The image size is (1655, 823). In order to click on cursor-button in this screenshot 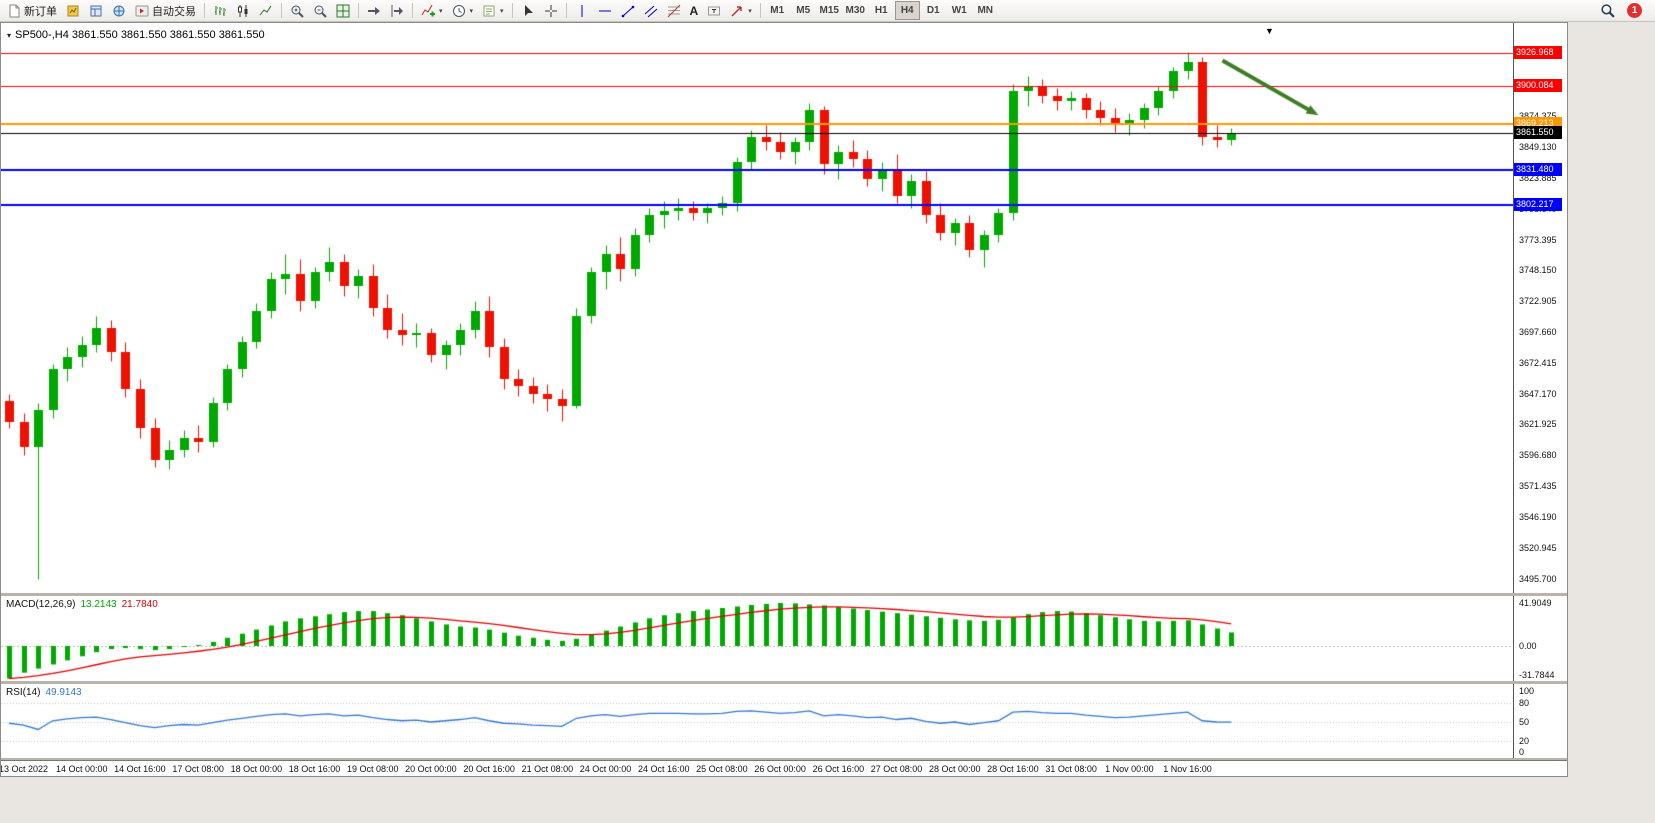, I will do `click(528, 10)`.